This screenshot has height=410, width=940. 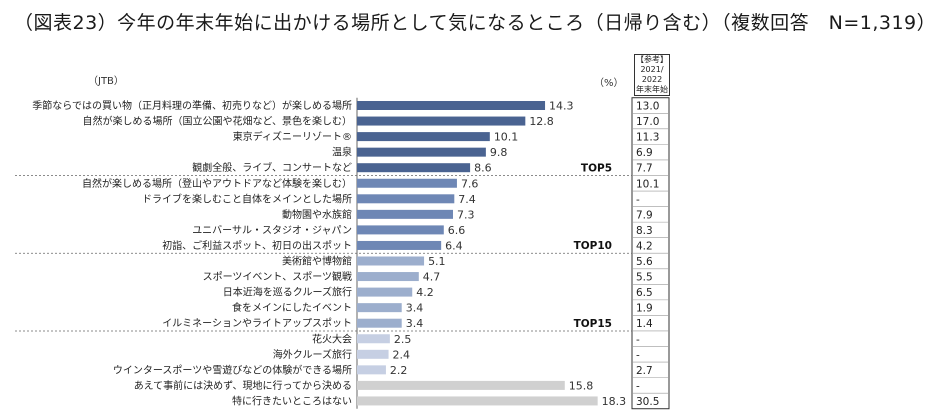 I want to click on value-label: 7.4, so click(x=467, y=199).